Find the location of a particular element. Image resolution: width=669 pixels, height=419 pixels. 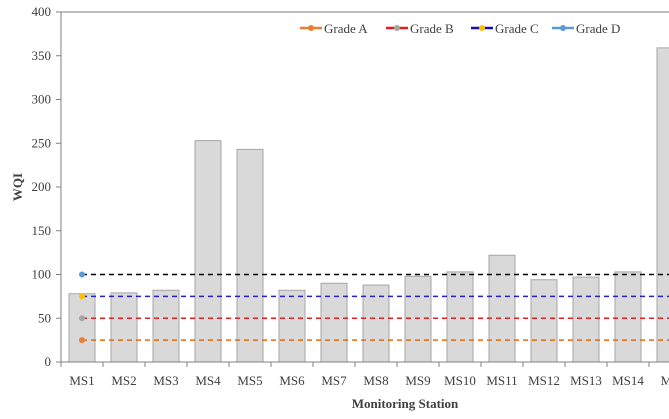

x-tick-label: MS3 is located at coordinates (165, 380).